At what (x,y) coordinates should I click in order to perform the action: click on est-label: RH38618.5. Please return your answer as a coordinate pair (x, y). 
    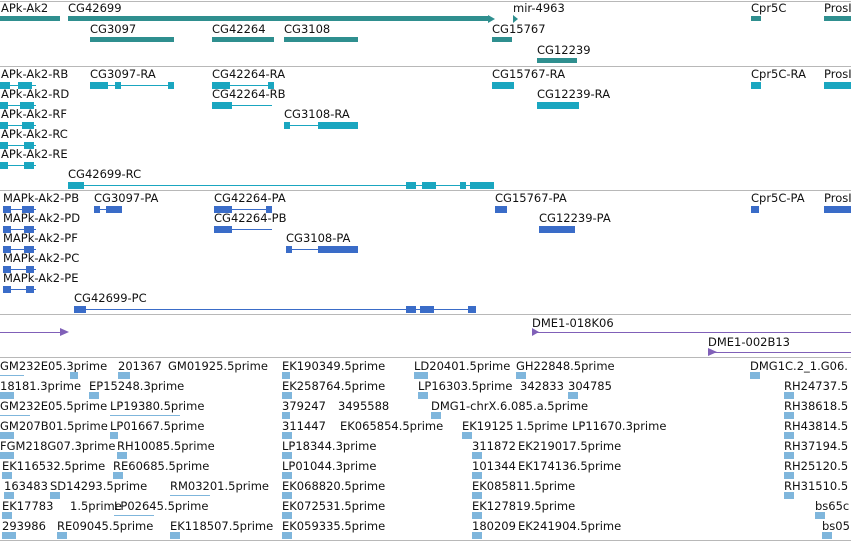
    Looking at the image, I should click on (816, 406).